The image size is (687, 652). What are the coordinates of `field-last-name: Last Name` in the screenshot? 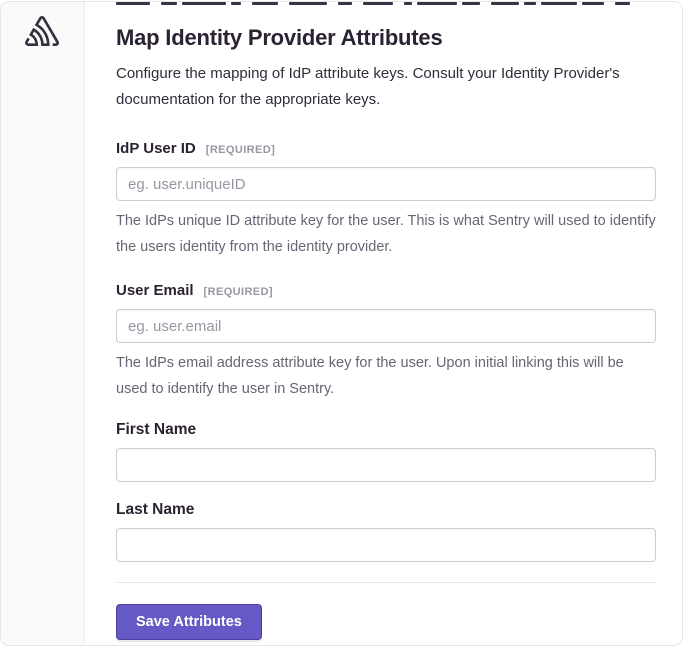 It's located at (386, 532).